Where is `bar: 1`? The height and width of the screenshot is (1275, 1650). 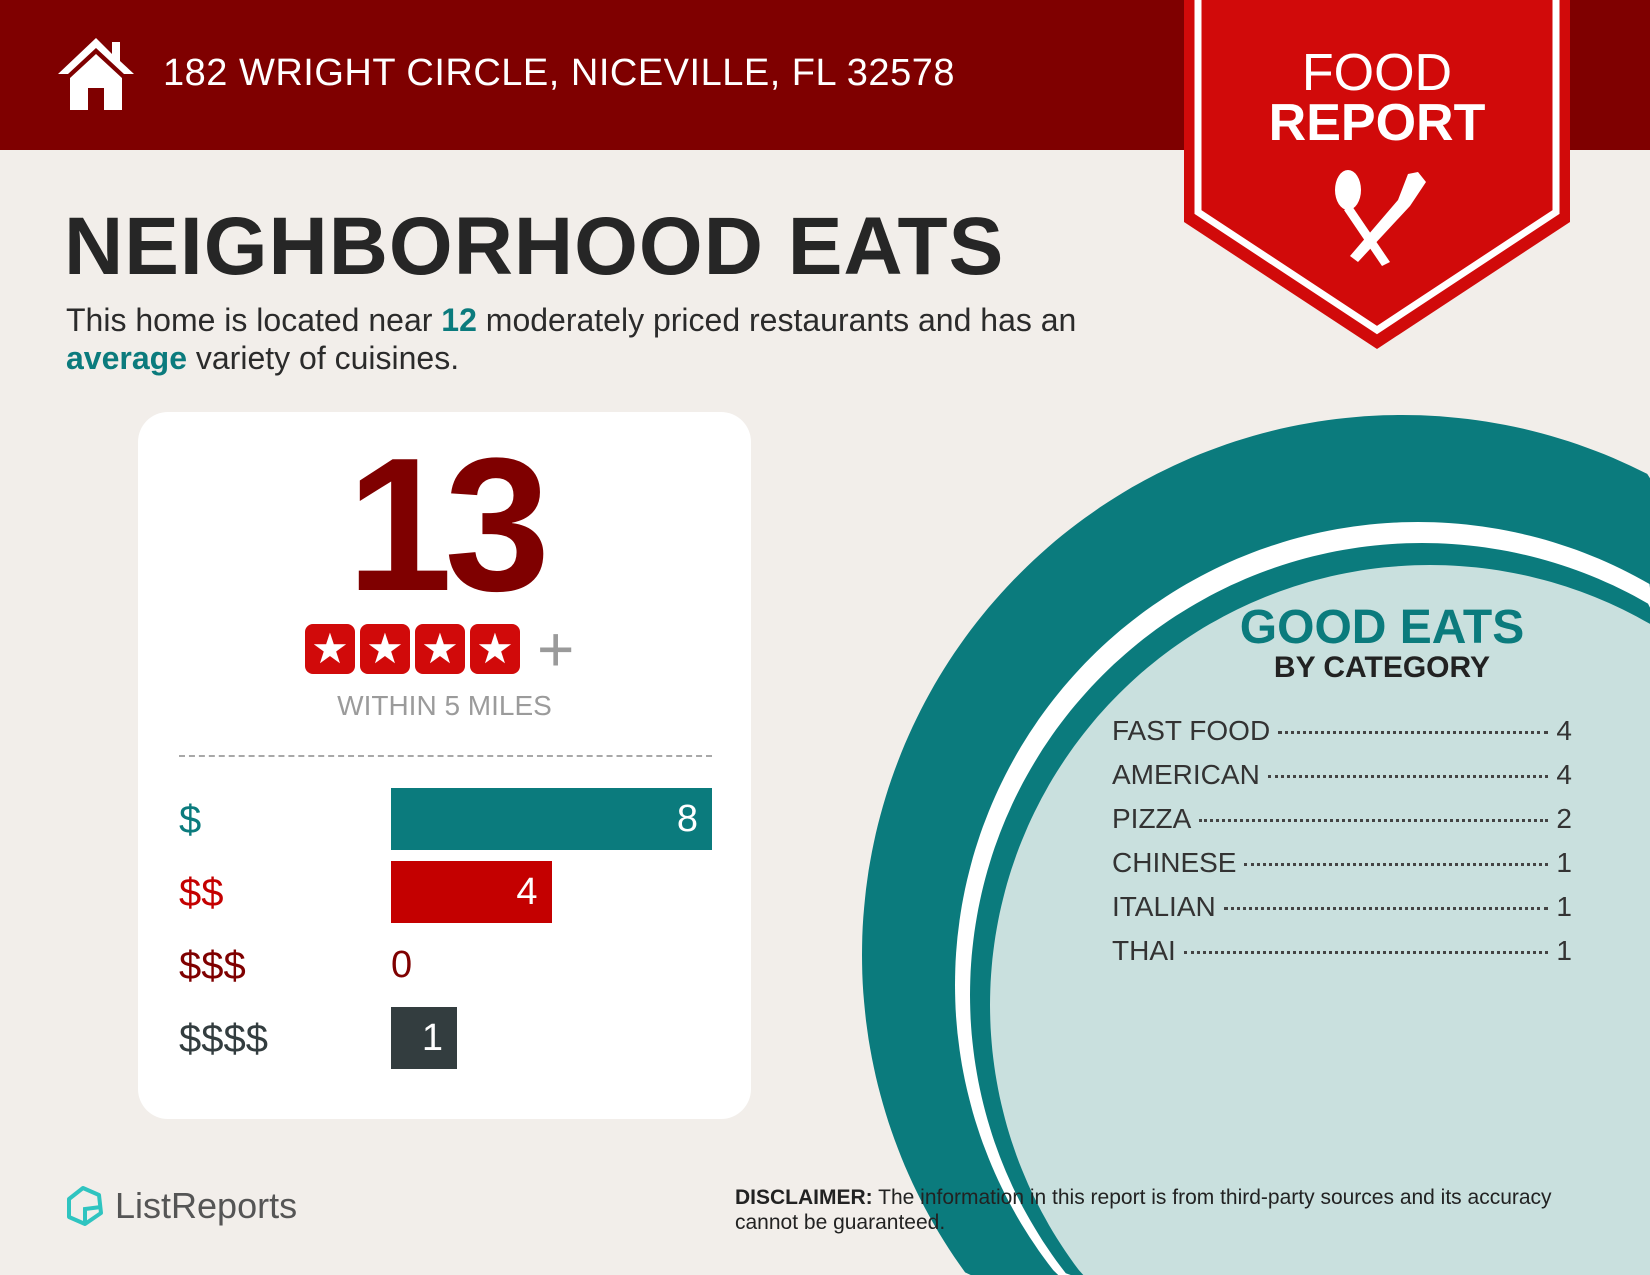
bar: 1 is located at coordinates (424, 1038).